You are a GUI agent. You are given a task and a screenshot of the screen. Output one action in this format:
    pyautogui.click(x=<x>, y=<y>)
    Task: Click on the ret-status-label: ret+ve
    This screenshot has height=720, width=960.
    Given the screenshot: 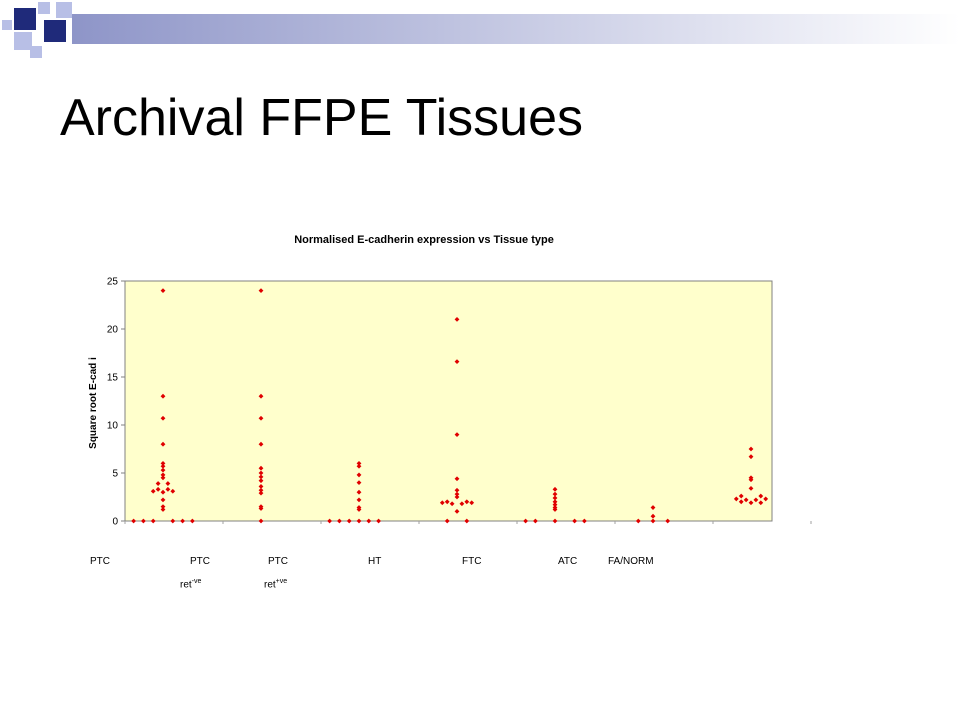 What is the action you would take?
    pyautogui.click(x=275, y=584)
    